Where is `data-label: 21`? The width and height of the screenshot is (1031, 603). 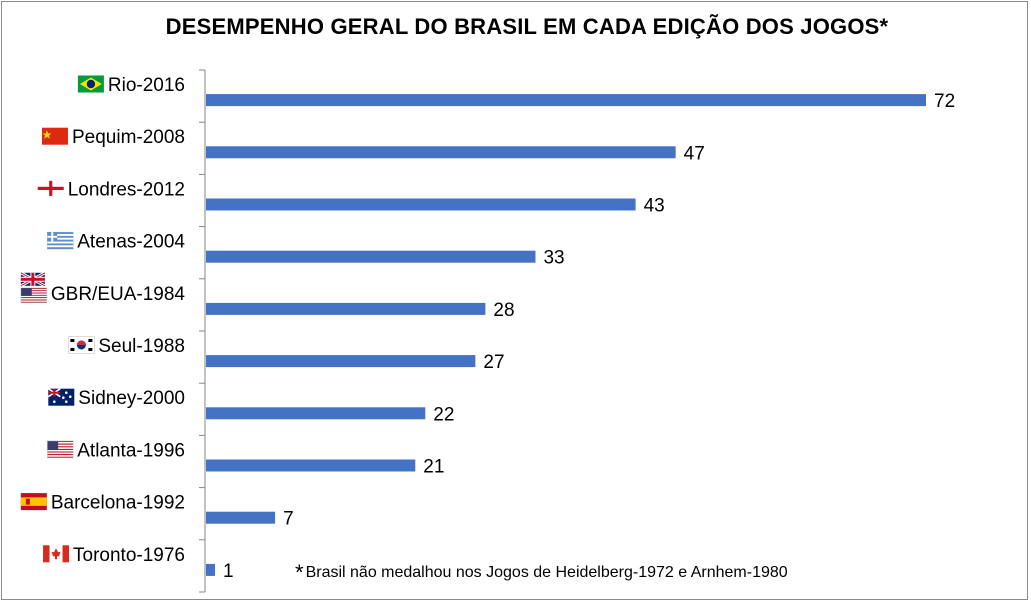
data-label: 21 is located at coordinates (433, 467).